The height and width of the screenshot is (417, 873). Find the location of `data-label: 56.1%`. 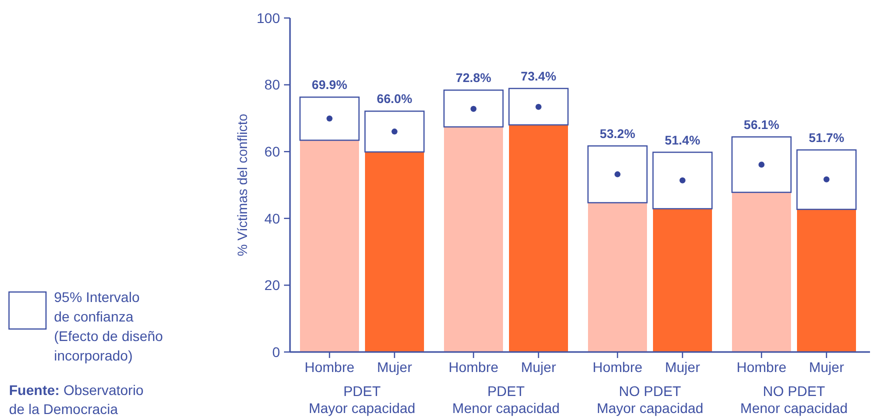

data-label: 56.1% is located at coordinates (762, 125).